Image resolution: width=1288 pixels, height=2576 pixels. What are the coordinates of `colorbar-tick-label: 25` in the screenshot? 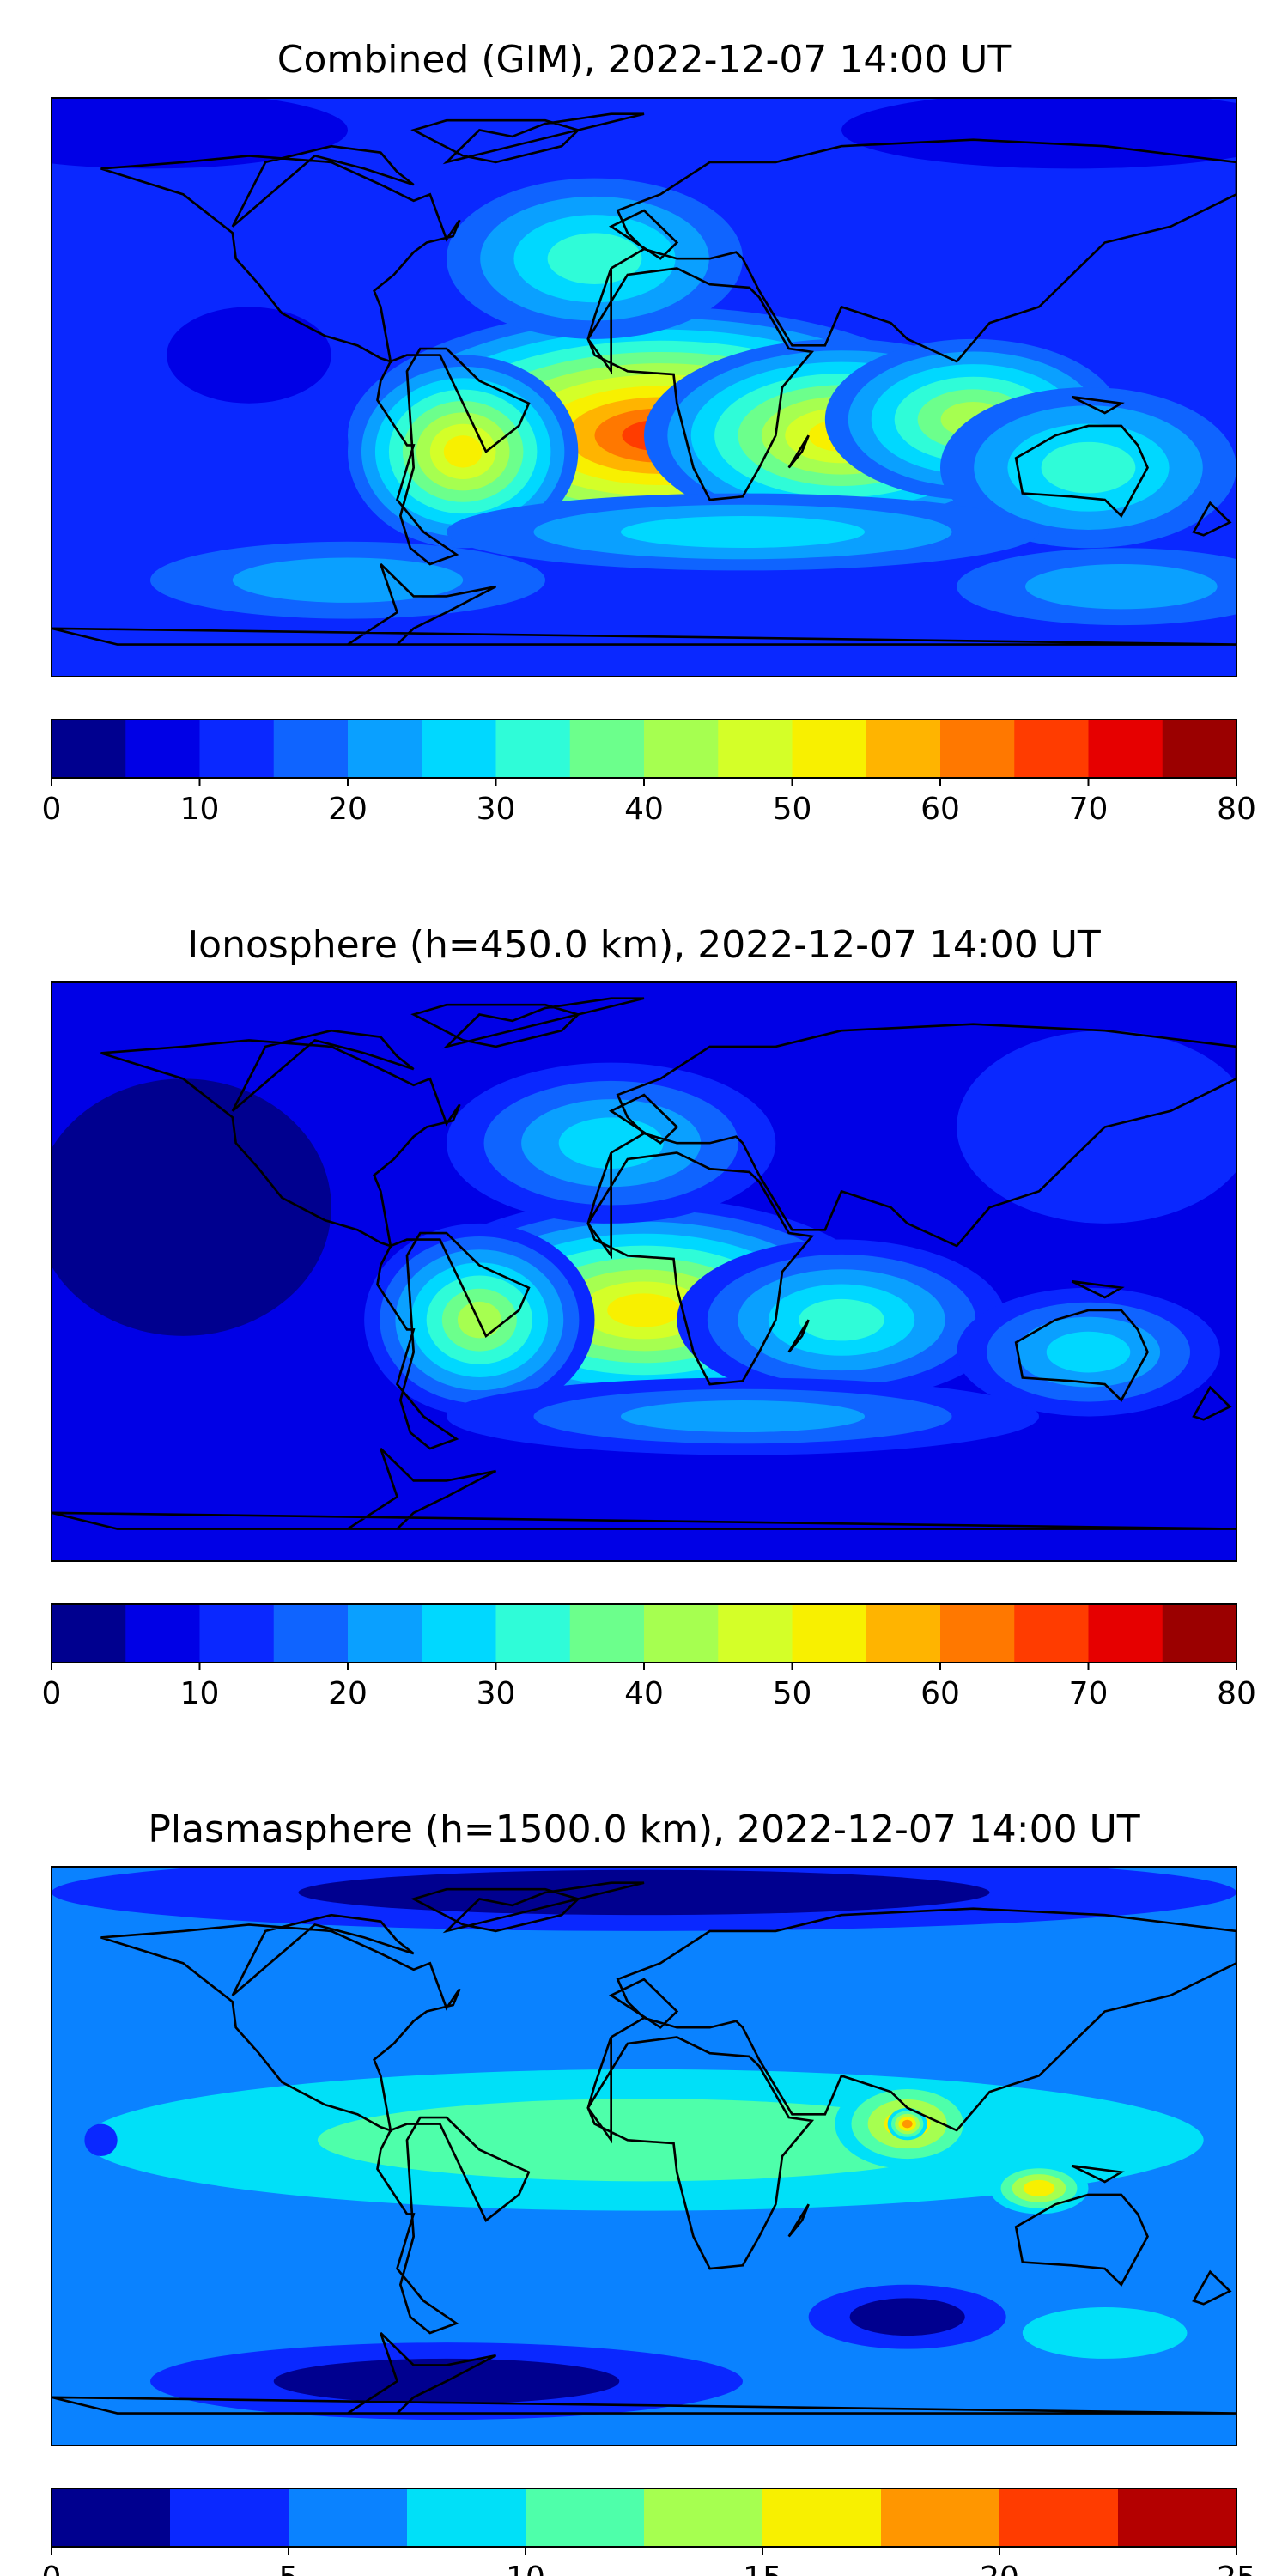 It's located at (1236, 2568).